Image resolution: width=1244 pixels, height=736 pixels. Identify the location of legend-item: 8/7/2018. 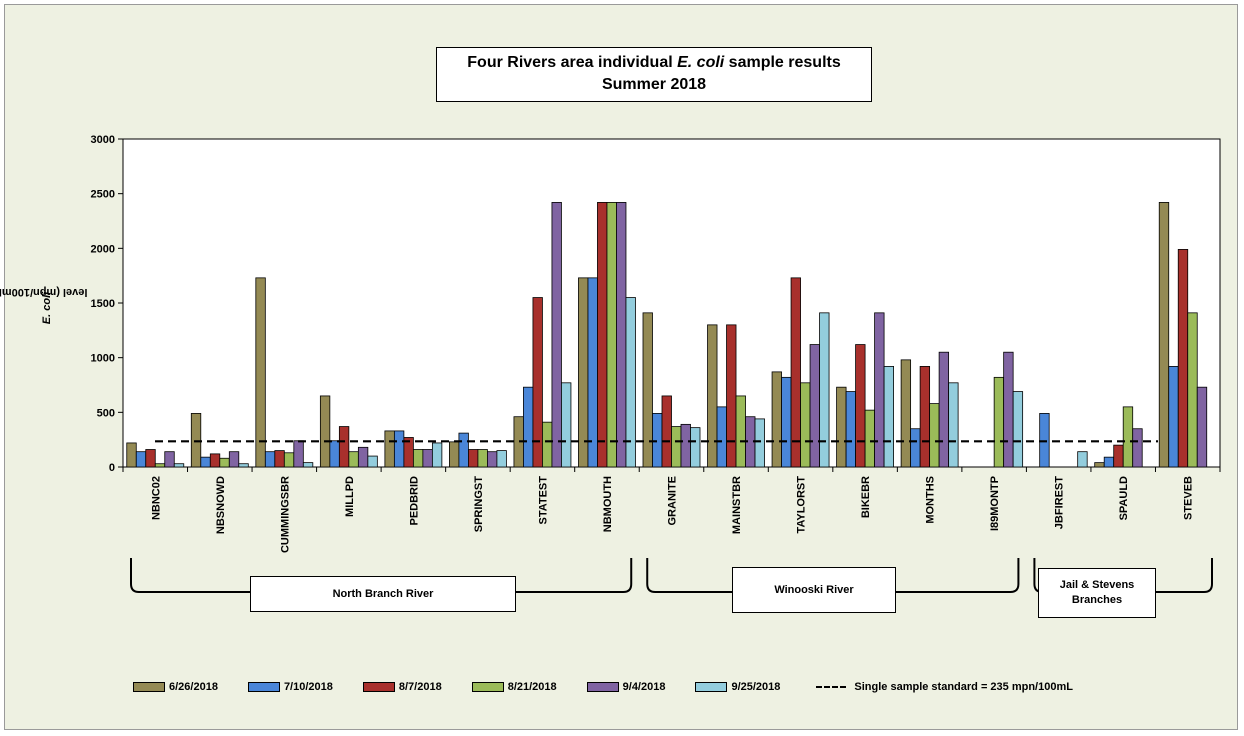
(402, 687).